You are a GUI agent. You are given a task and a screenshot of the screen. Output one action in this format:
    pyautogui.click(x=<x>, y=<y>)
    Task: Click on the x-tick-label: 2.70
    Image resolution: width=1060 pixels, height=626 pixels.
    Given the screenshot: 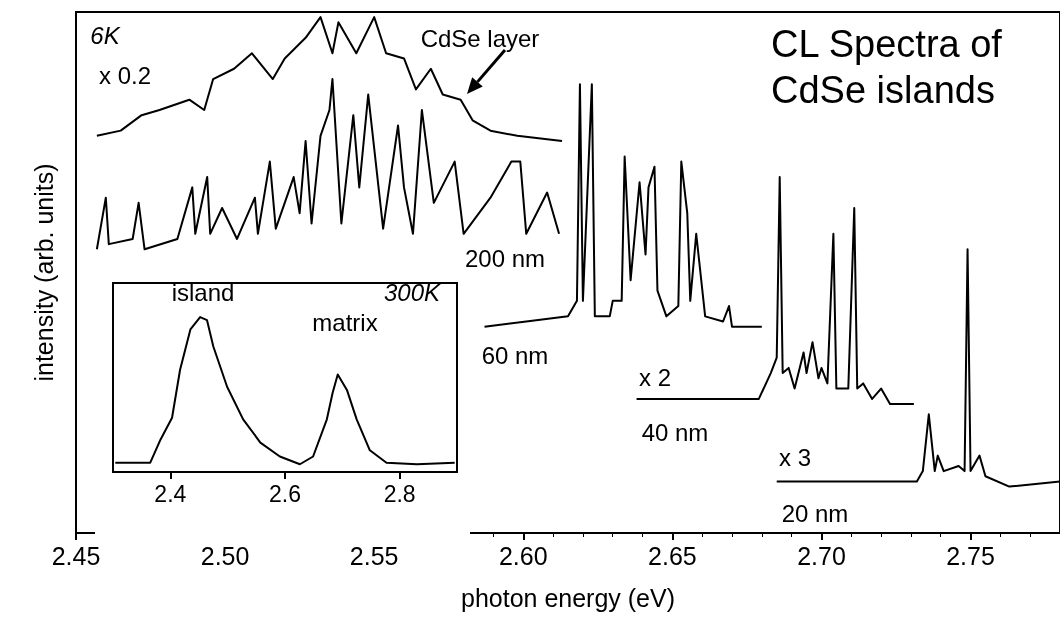 What is the action you would take?
    pyautogui.click(x=821, y=555)
    